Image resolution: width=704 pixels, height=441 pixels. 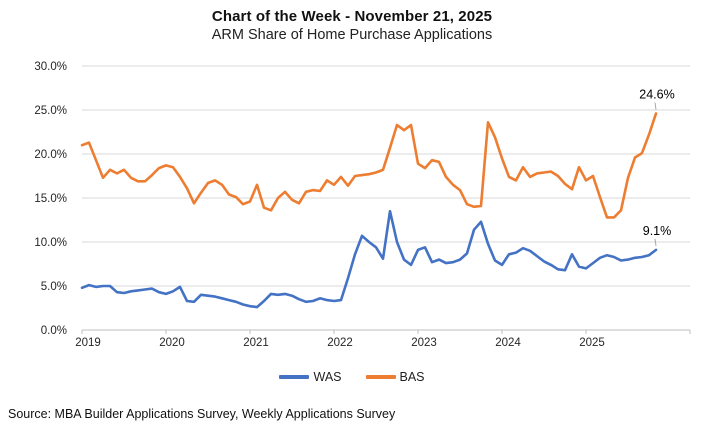 What do you see at coordinates (592, 343) in the screenshot?
I see `x-axis-tick-label: 2025` at bounding box center [592, 343].